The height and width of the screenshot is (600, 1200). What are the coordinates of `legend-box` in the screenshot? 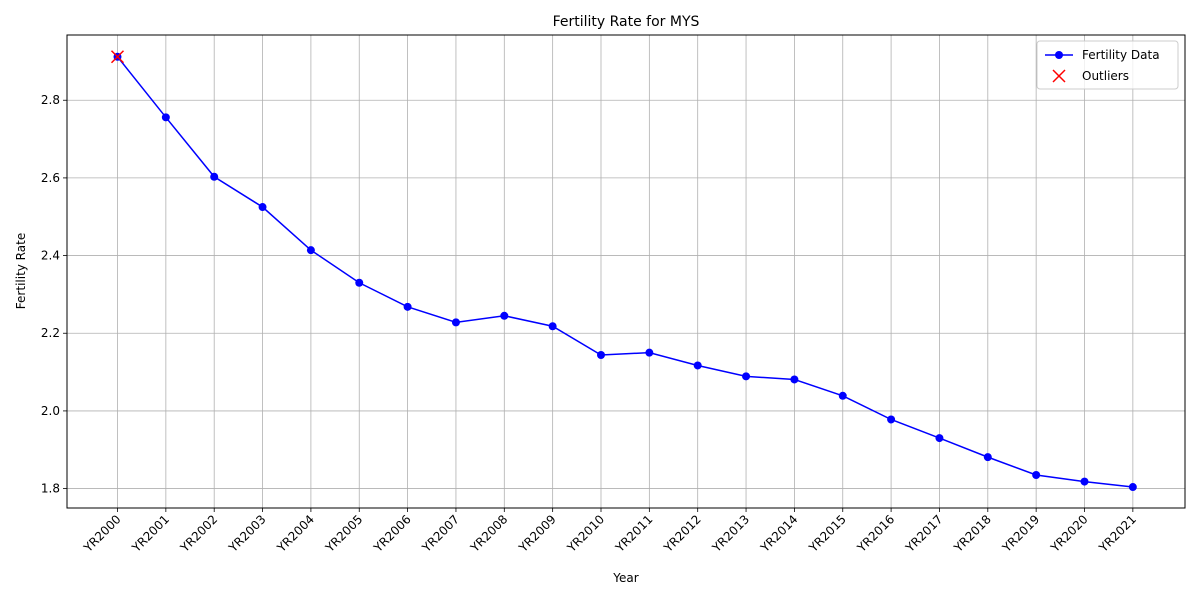 It's located at (1107, 65).